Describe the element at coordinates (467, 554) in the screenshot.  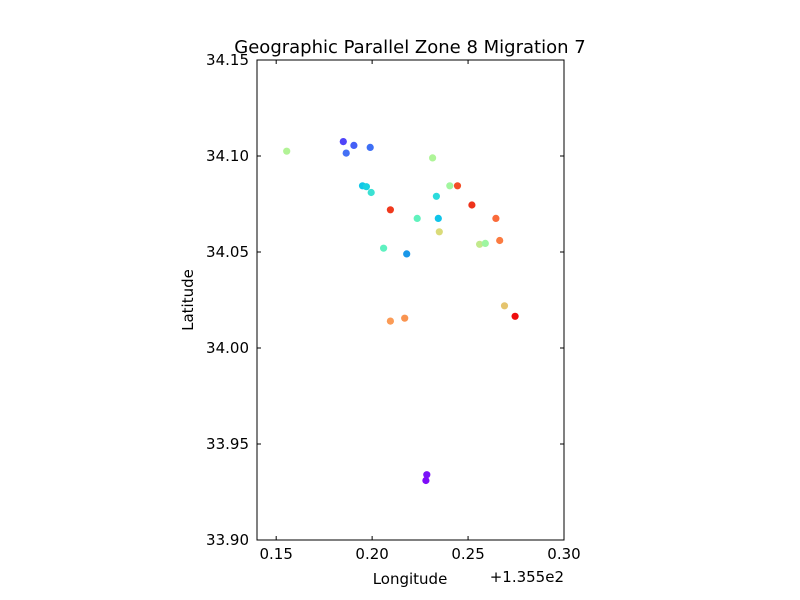
I see `x-tick-label: 0.25` at that location.